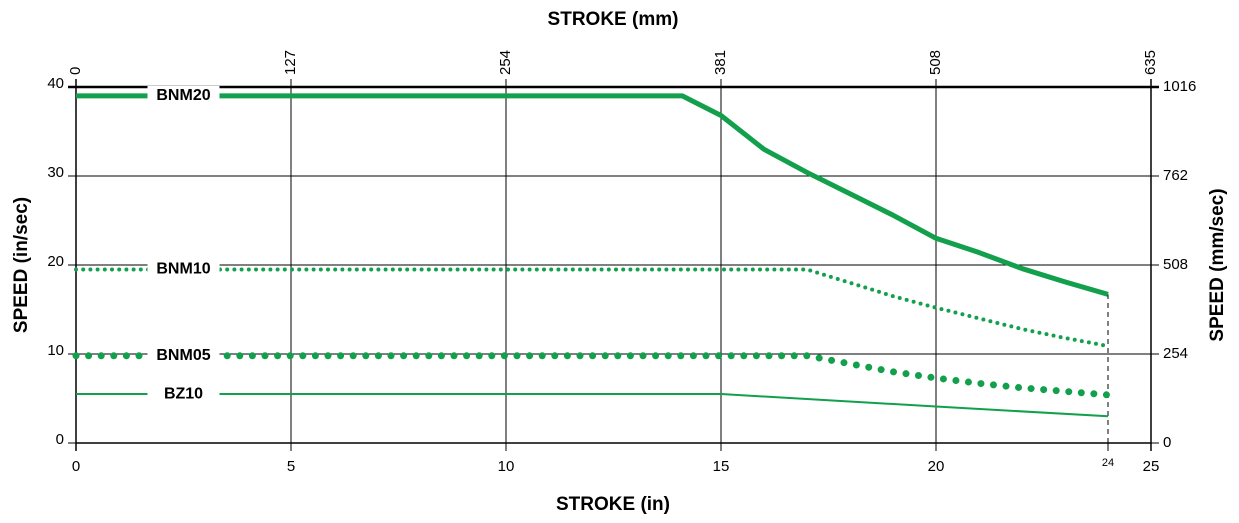 This screenshot has height=523, width=1239. I want to click on x2-axis-title: STROKE (mm), so click(613, 19).